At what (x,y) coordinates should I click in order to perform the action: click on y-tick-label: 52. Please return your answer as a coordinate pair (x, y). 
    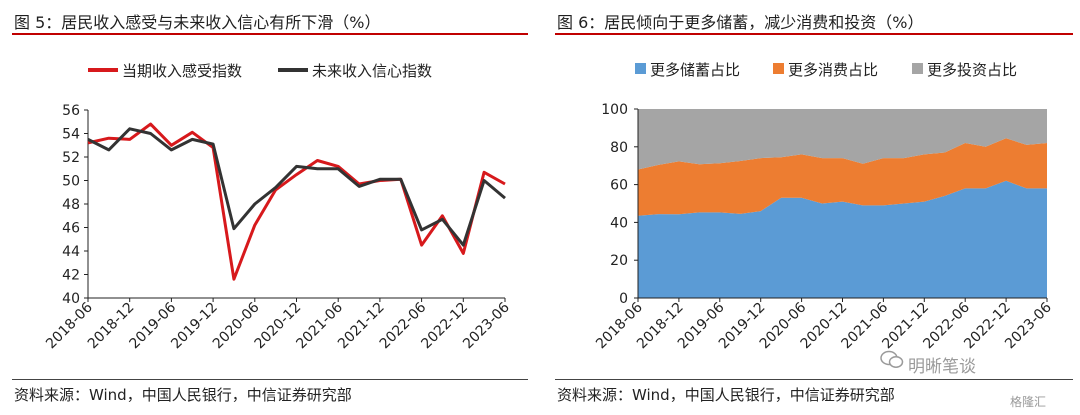
    Looking at the image, I should click on (71, 158).